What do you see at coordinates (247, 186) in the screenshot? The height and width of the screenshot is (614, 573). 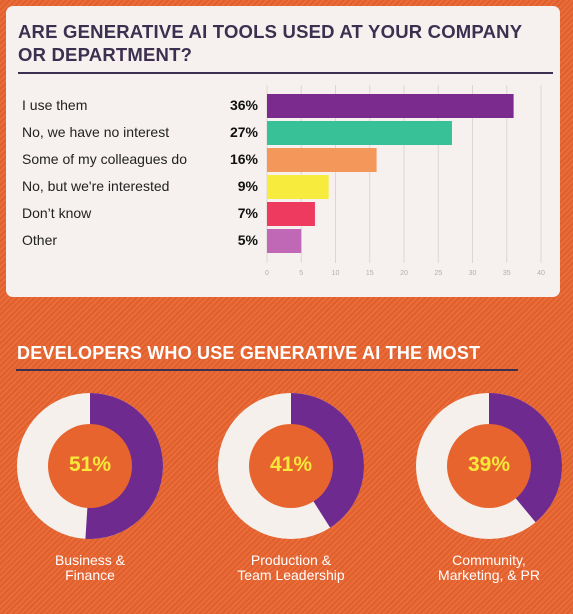 I see `bar-value-label: 9%` at bounding box center [247, 186].